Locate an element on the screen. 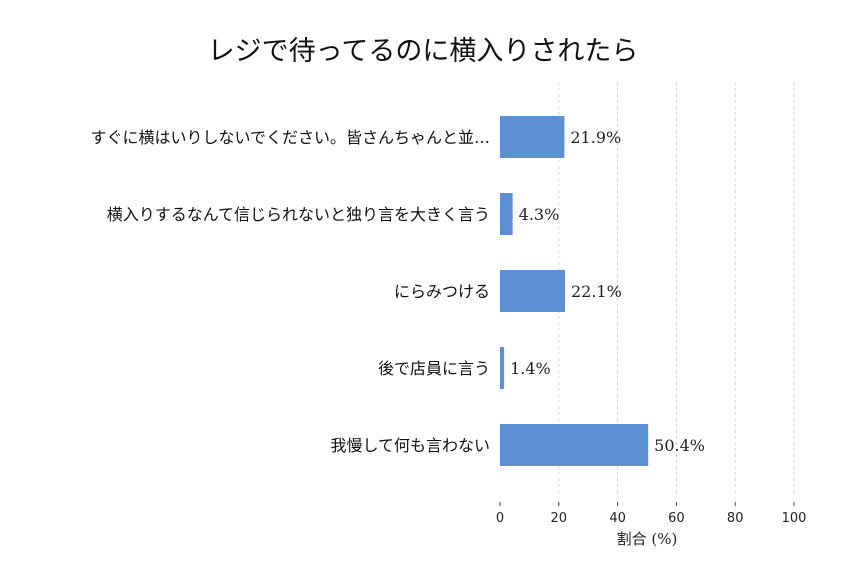 Image resolution: width=846 pixels, height=588 pixels. x-axis-title: 割合 (%) is located at coordinates (647, 539).